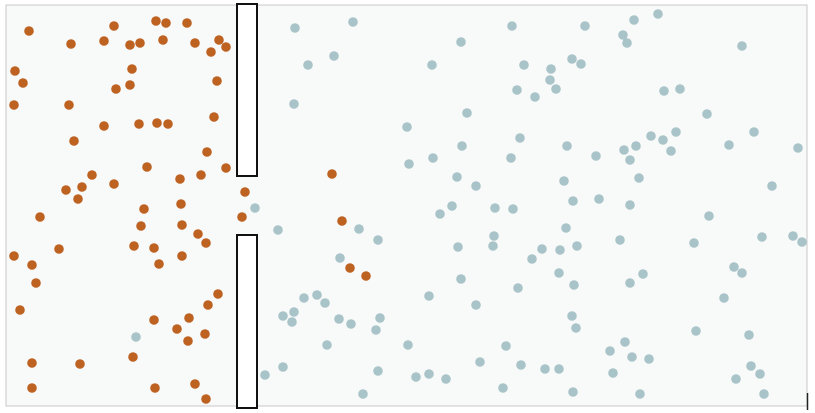  I want to click on wall-top, so click(247, 90).